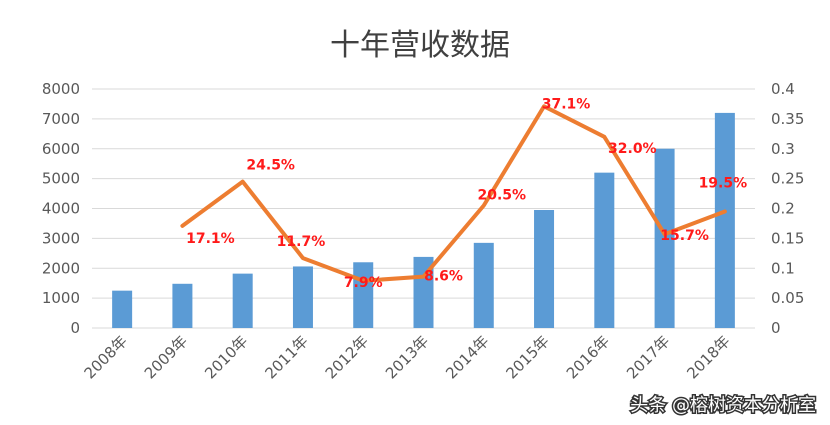  I want to click on data-label: 37.1%, so click(566, 104).